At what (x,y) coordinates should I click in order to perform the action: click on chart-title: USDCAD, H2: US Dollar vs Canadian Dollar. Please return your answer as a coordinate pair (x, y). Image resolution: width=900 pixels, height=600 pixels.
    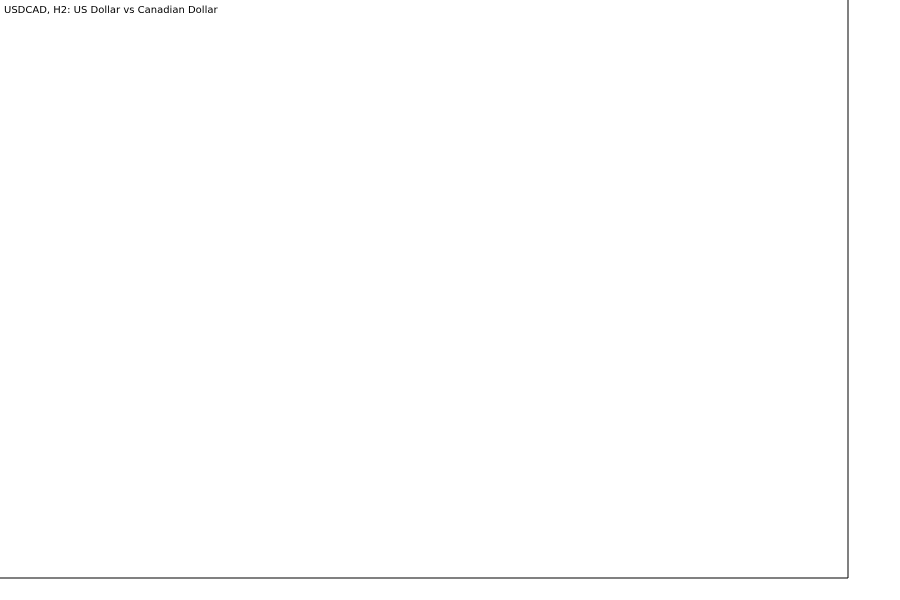
    Looking at the image, I should click on (111, 10).